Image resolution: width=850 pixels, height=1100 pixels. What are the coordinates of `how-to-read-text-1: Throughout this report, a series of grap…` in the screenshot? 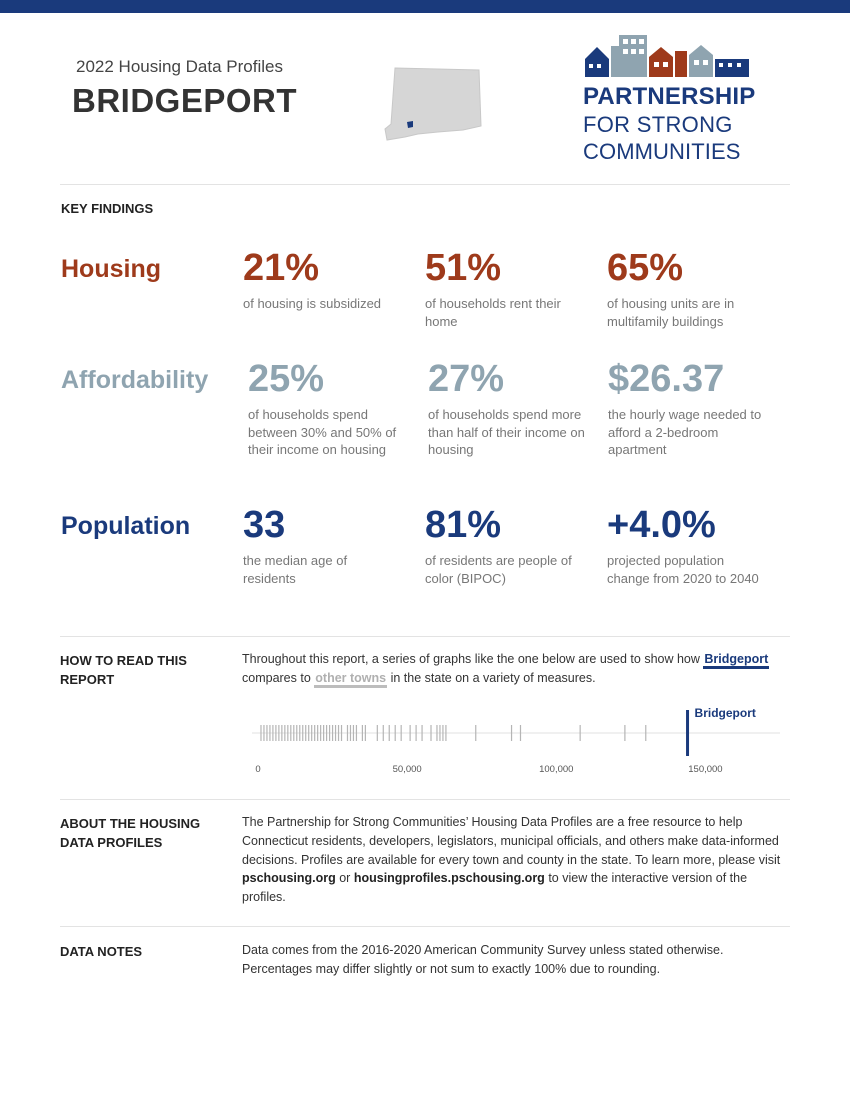 It's located at (471, 659).